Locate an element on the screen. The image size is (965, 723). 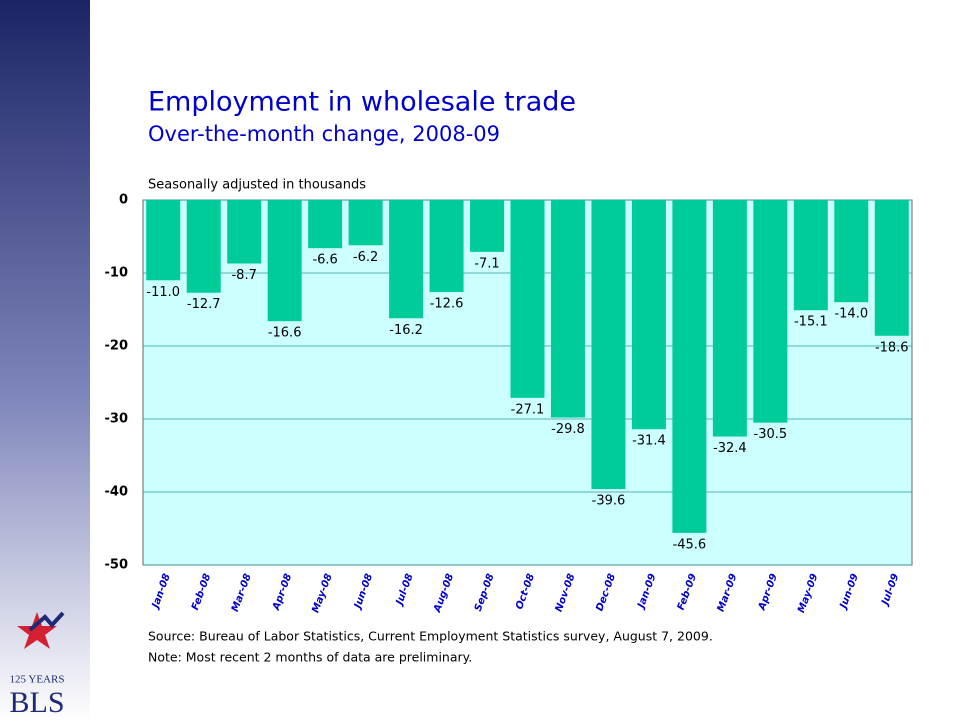
value-label: -8.7 is located at coordinates (243, 275).